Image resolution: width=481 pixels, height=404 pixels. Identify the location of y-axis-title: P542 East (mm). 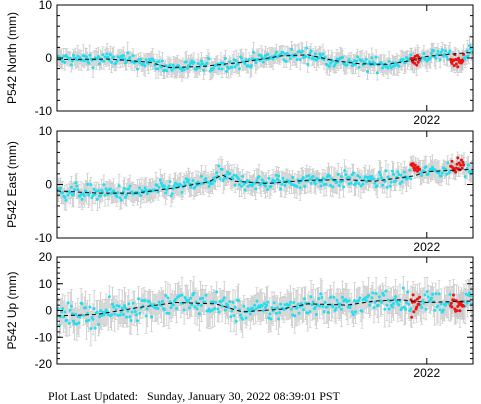
(12, 184).